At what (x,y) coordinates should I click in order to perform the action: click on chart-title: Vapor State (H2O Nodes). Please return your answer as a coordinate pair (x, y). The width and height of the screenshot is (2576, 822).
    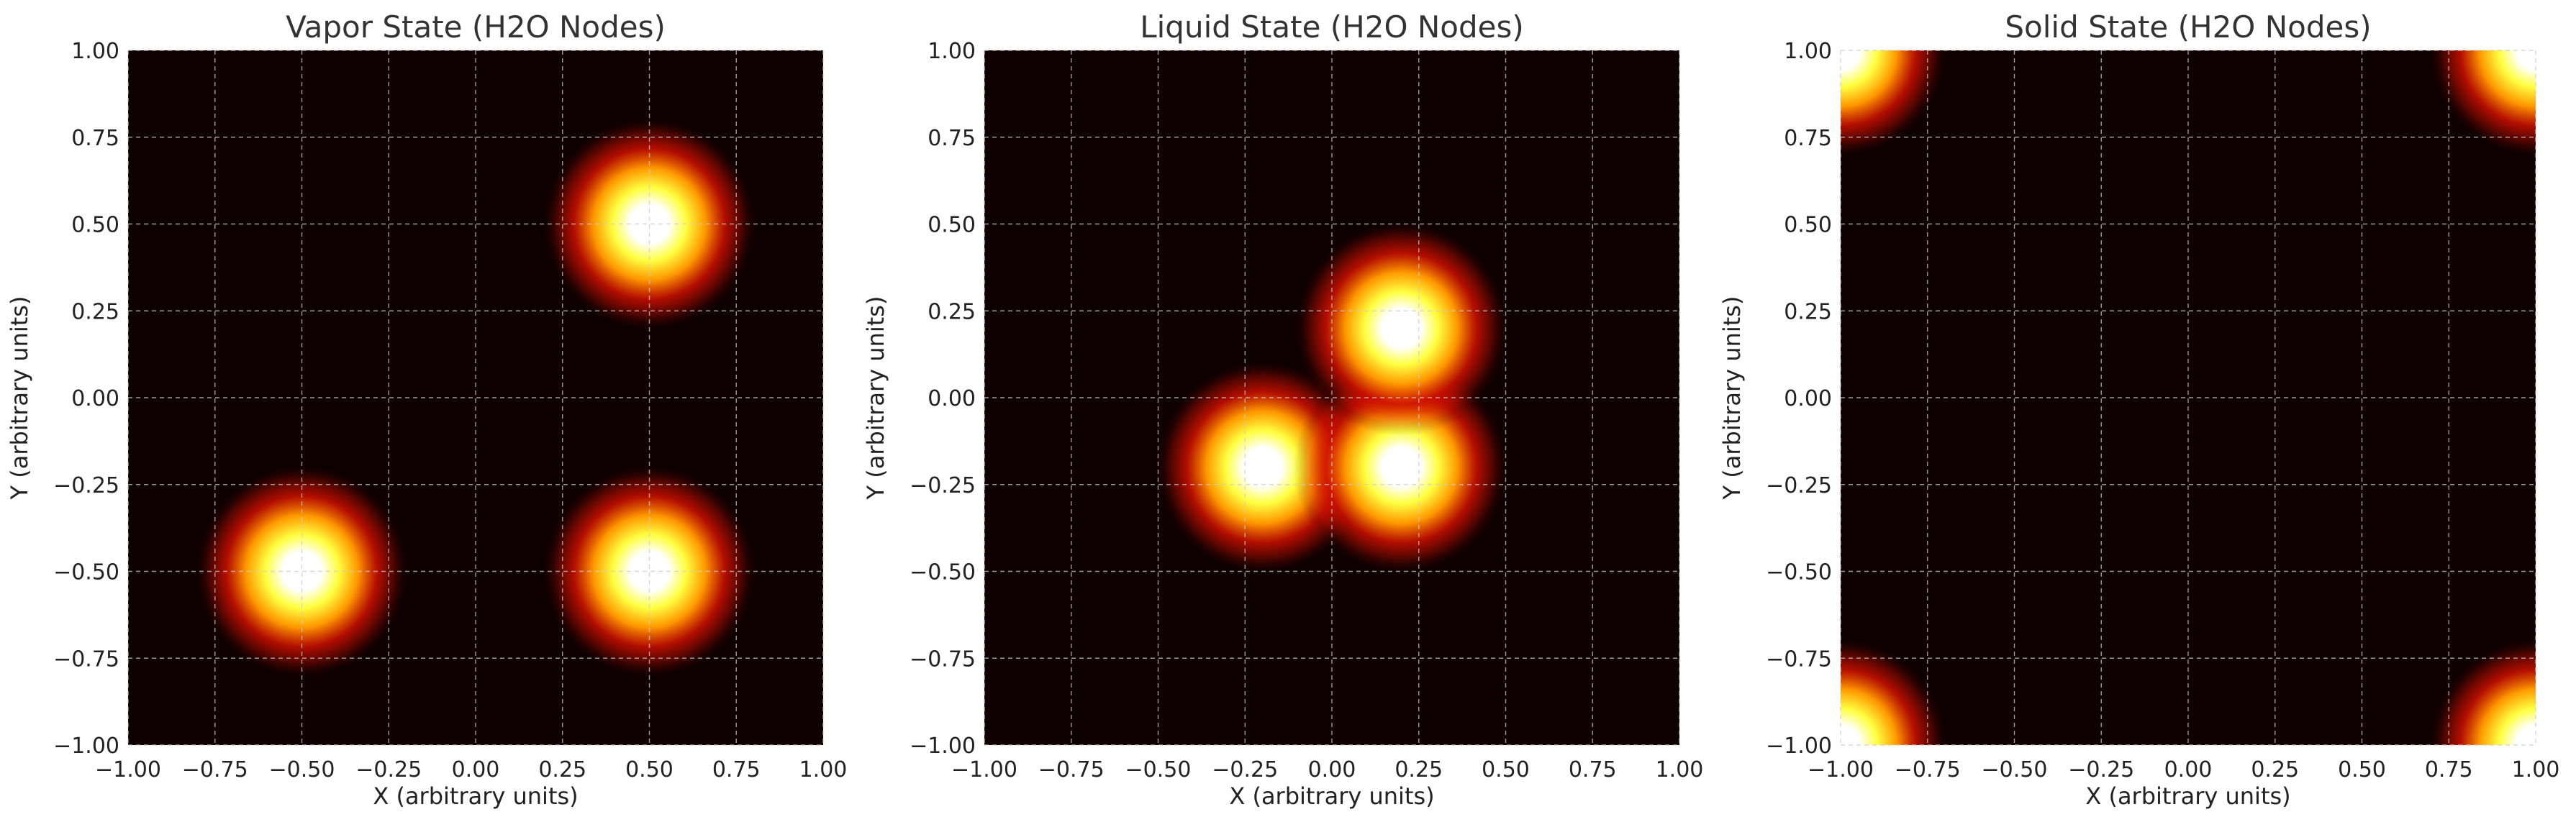
    Looking at the image, I should click on (476, 27).